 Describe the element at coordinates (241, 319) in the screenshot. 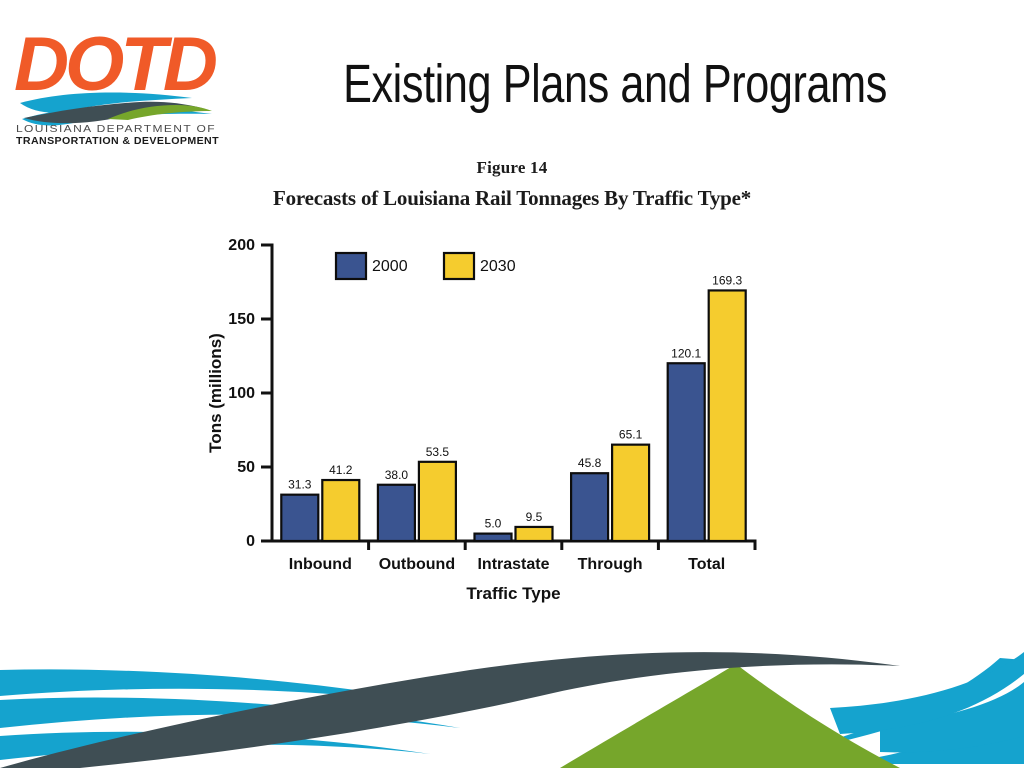

I see `y-axis-tick-label: 150` at that location.